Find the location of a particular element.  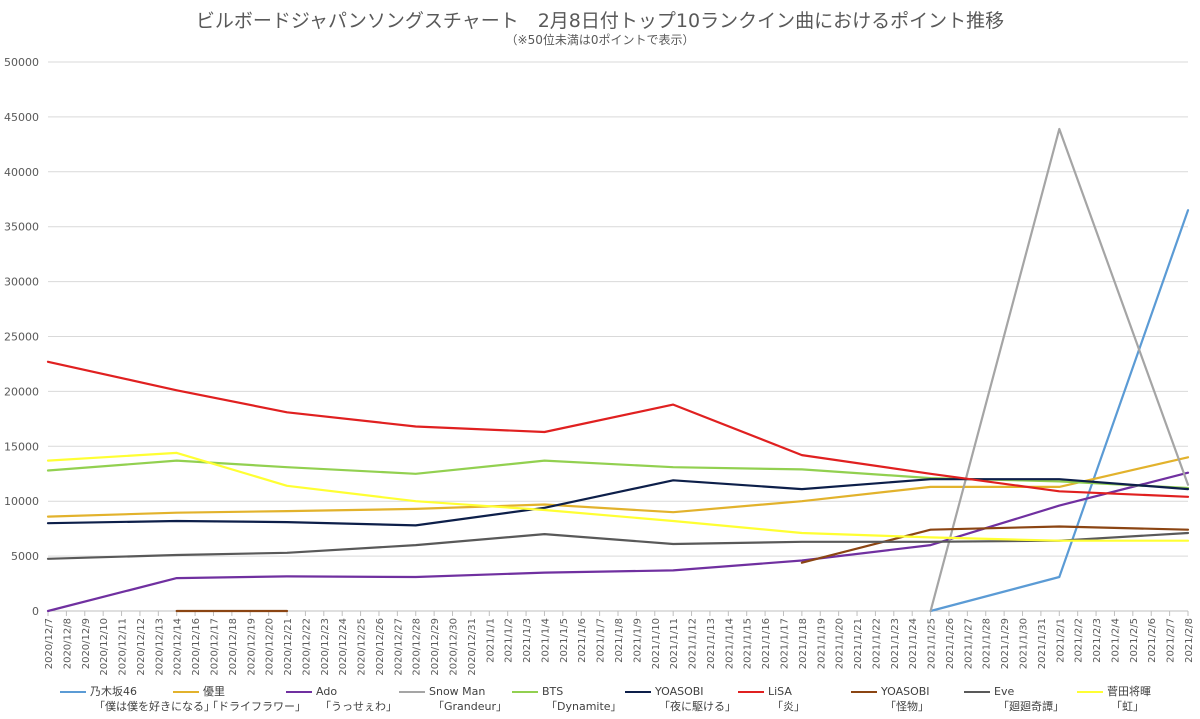

x-tick-label: 2021/1/25 is located at coordinates (932, 643).